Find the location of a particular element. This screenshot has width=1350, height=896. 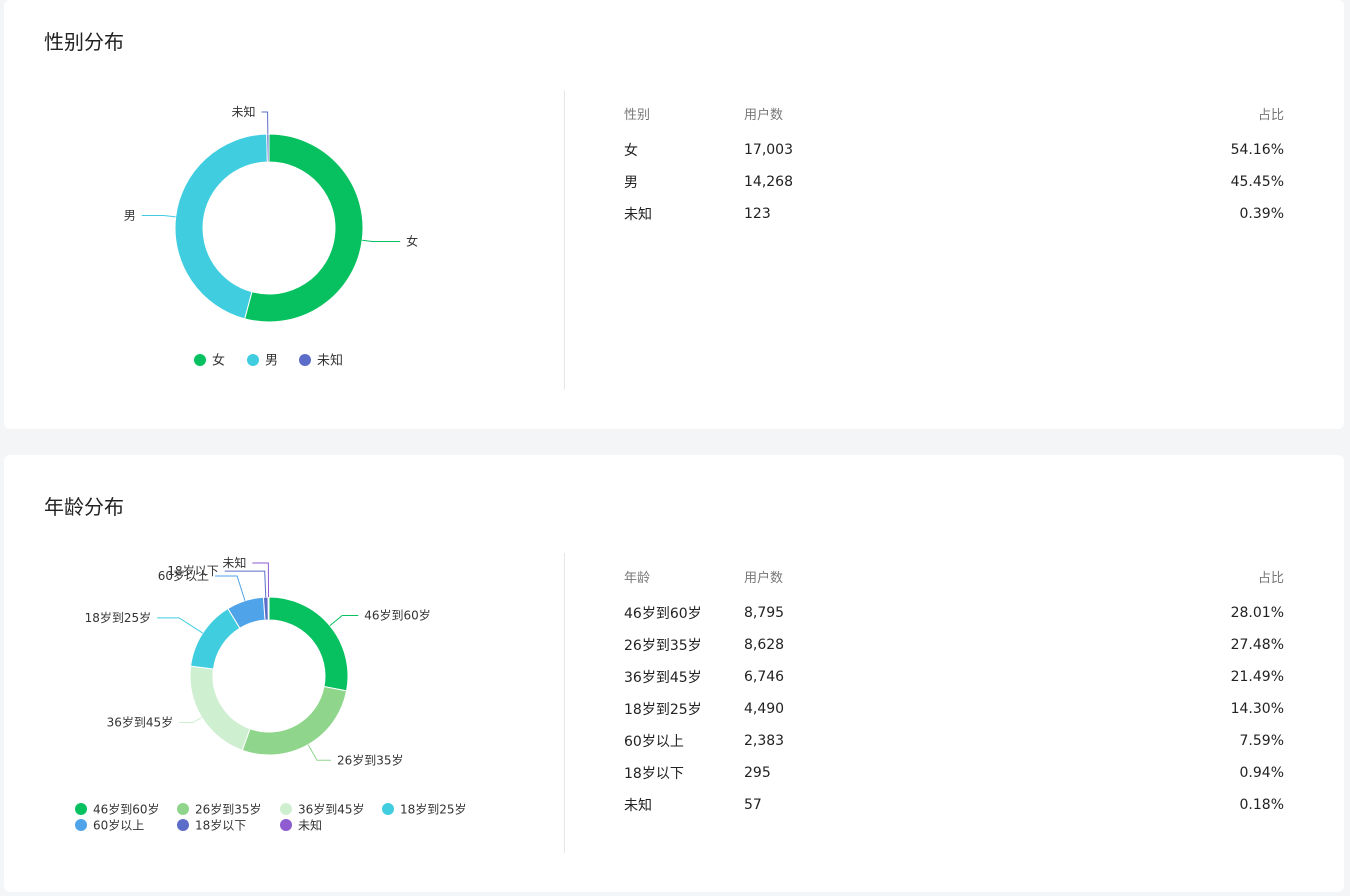

table-row: 18岁到25岁 4,490 14.30% is located at coordinates (954, 709).